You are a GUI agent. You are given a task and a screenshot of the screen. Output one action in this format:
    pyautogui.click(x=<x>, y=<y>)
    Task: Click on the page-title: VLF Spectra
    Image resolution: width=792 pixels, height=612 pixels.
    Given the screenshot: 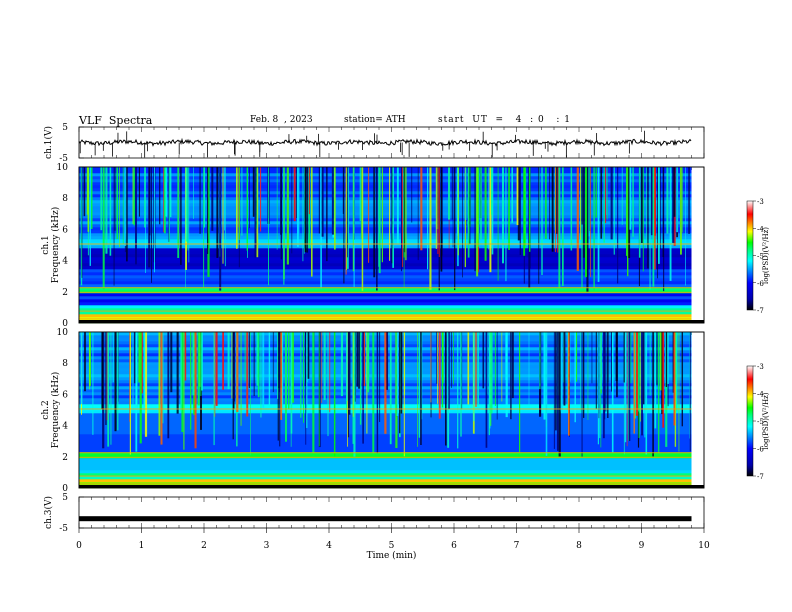 What is the action you would take?
    pyautogui.click(x=116, y=120)
    